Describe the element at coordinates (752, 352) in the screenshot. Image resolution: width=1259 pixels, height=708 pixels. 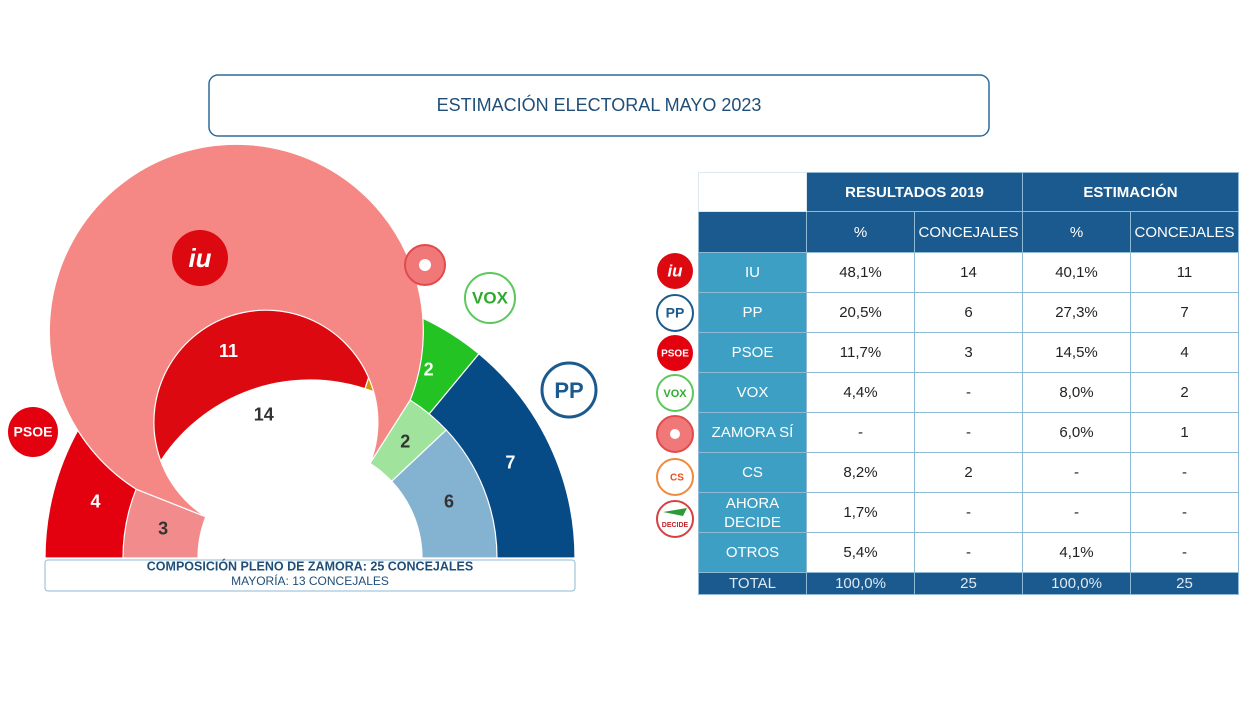
I see `table-cell: PSOE` at that location.